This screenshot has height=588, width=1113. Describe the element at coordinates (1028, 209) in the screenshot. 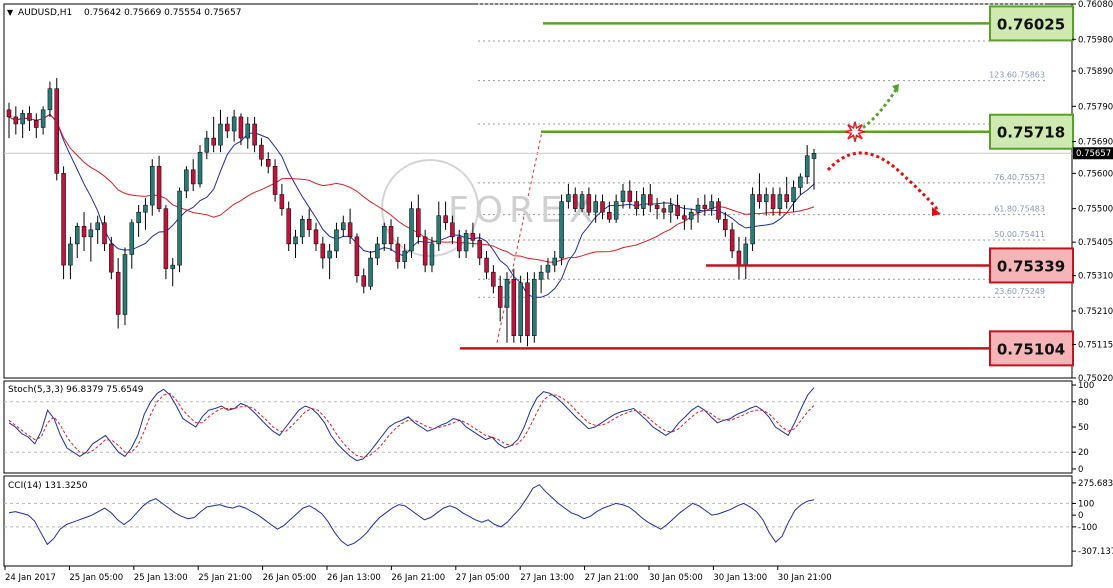

I see `fib-value: 0.75483` at that location.